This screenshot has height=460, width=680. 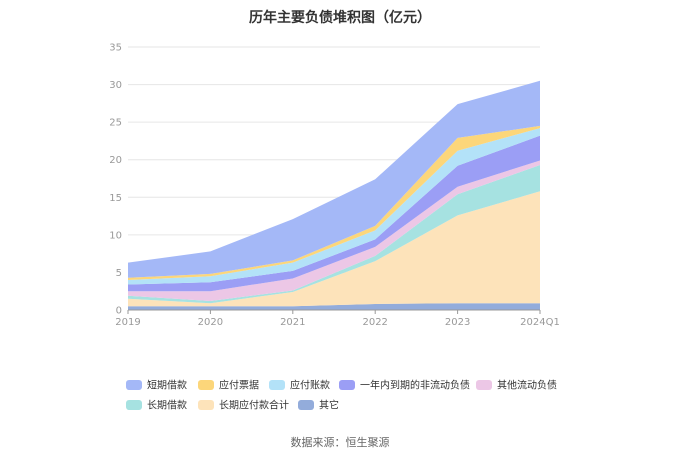 I want to click on y-tick-label: 25, so click(x=115, y=123).